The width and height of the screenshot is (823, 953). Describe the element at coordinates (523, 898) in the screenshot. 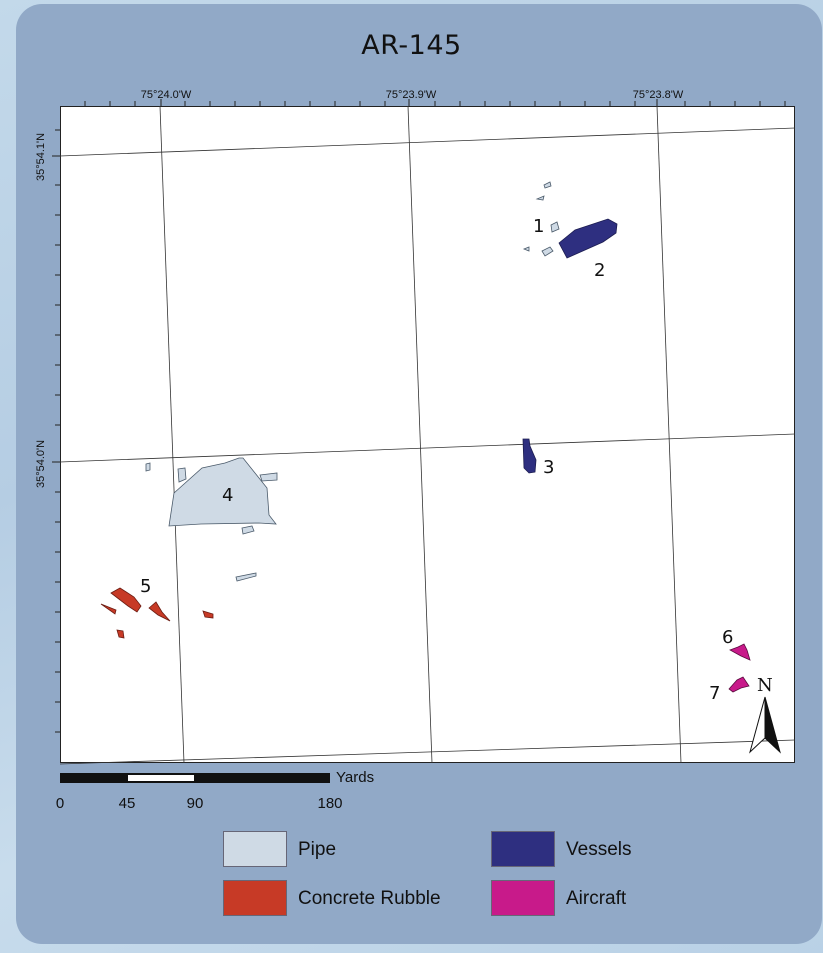

I see `legend-swatch-aircraft` at that location.